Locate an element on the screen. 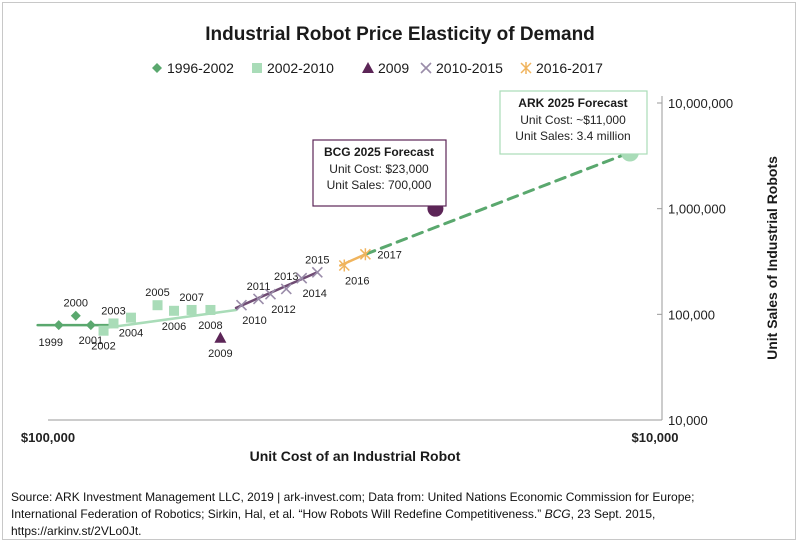  source-line-2c: , 23 Sept. 2015, is located at coordinates (613, 514).